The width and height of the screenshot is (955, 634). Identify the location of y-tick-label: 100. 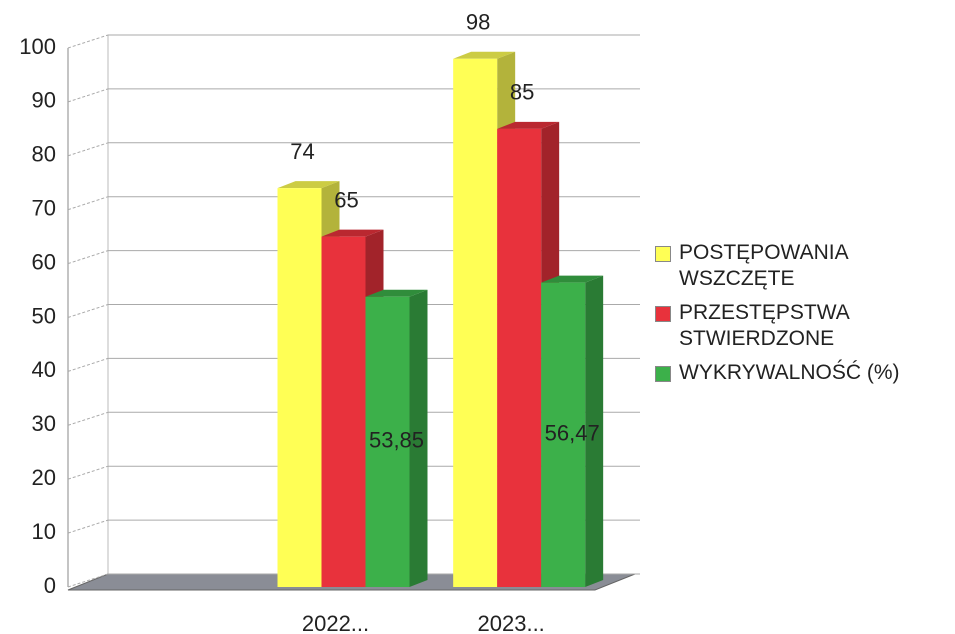
(37, 46).